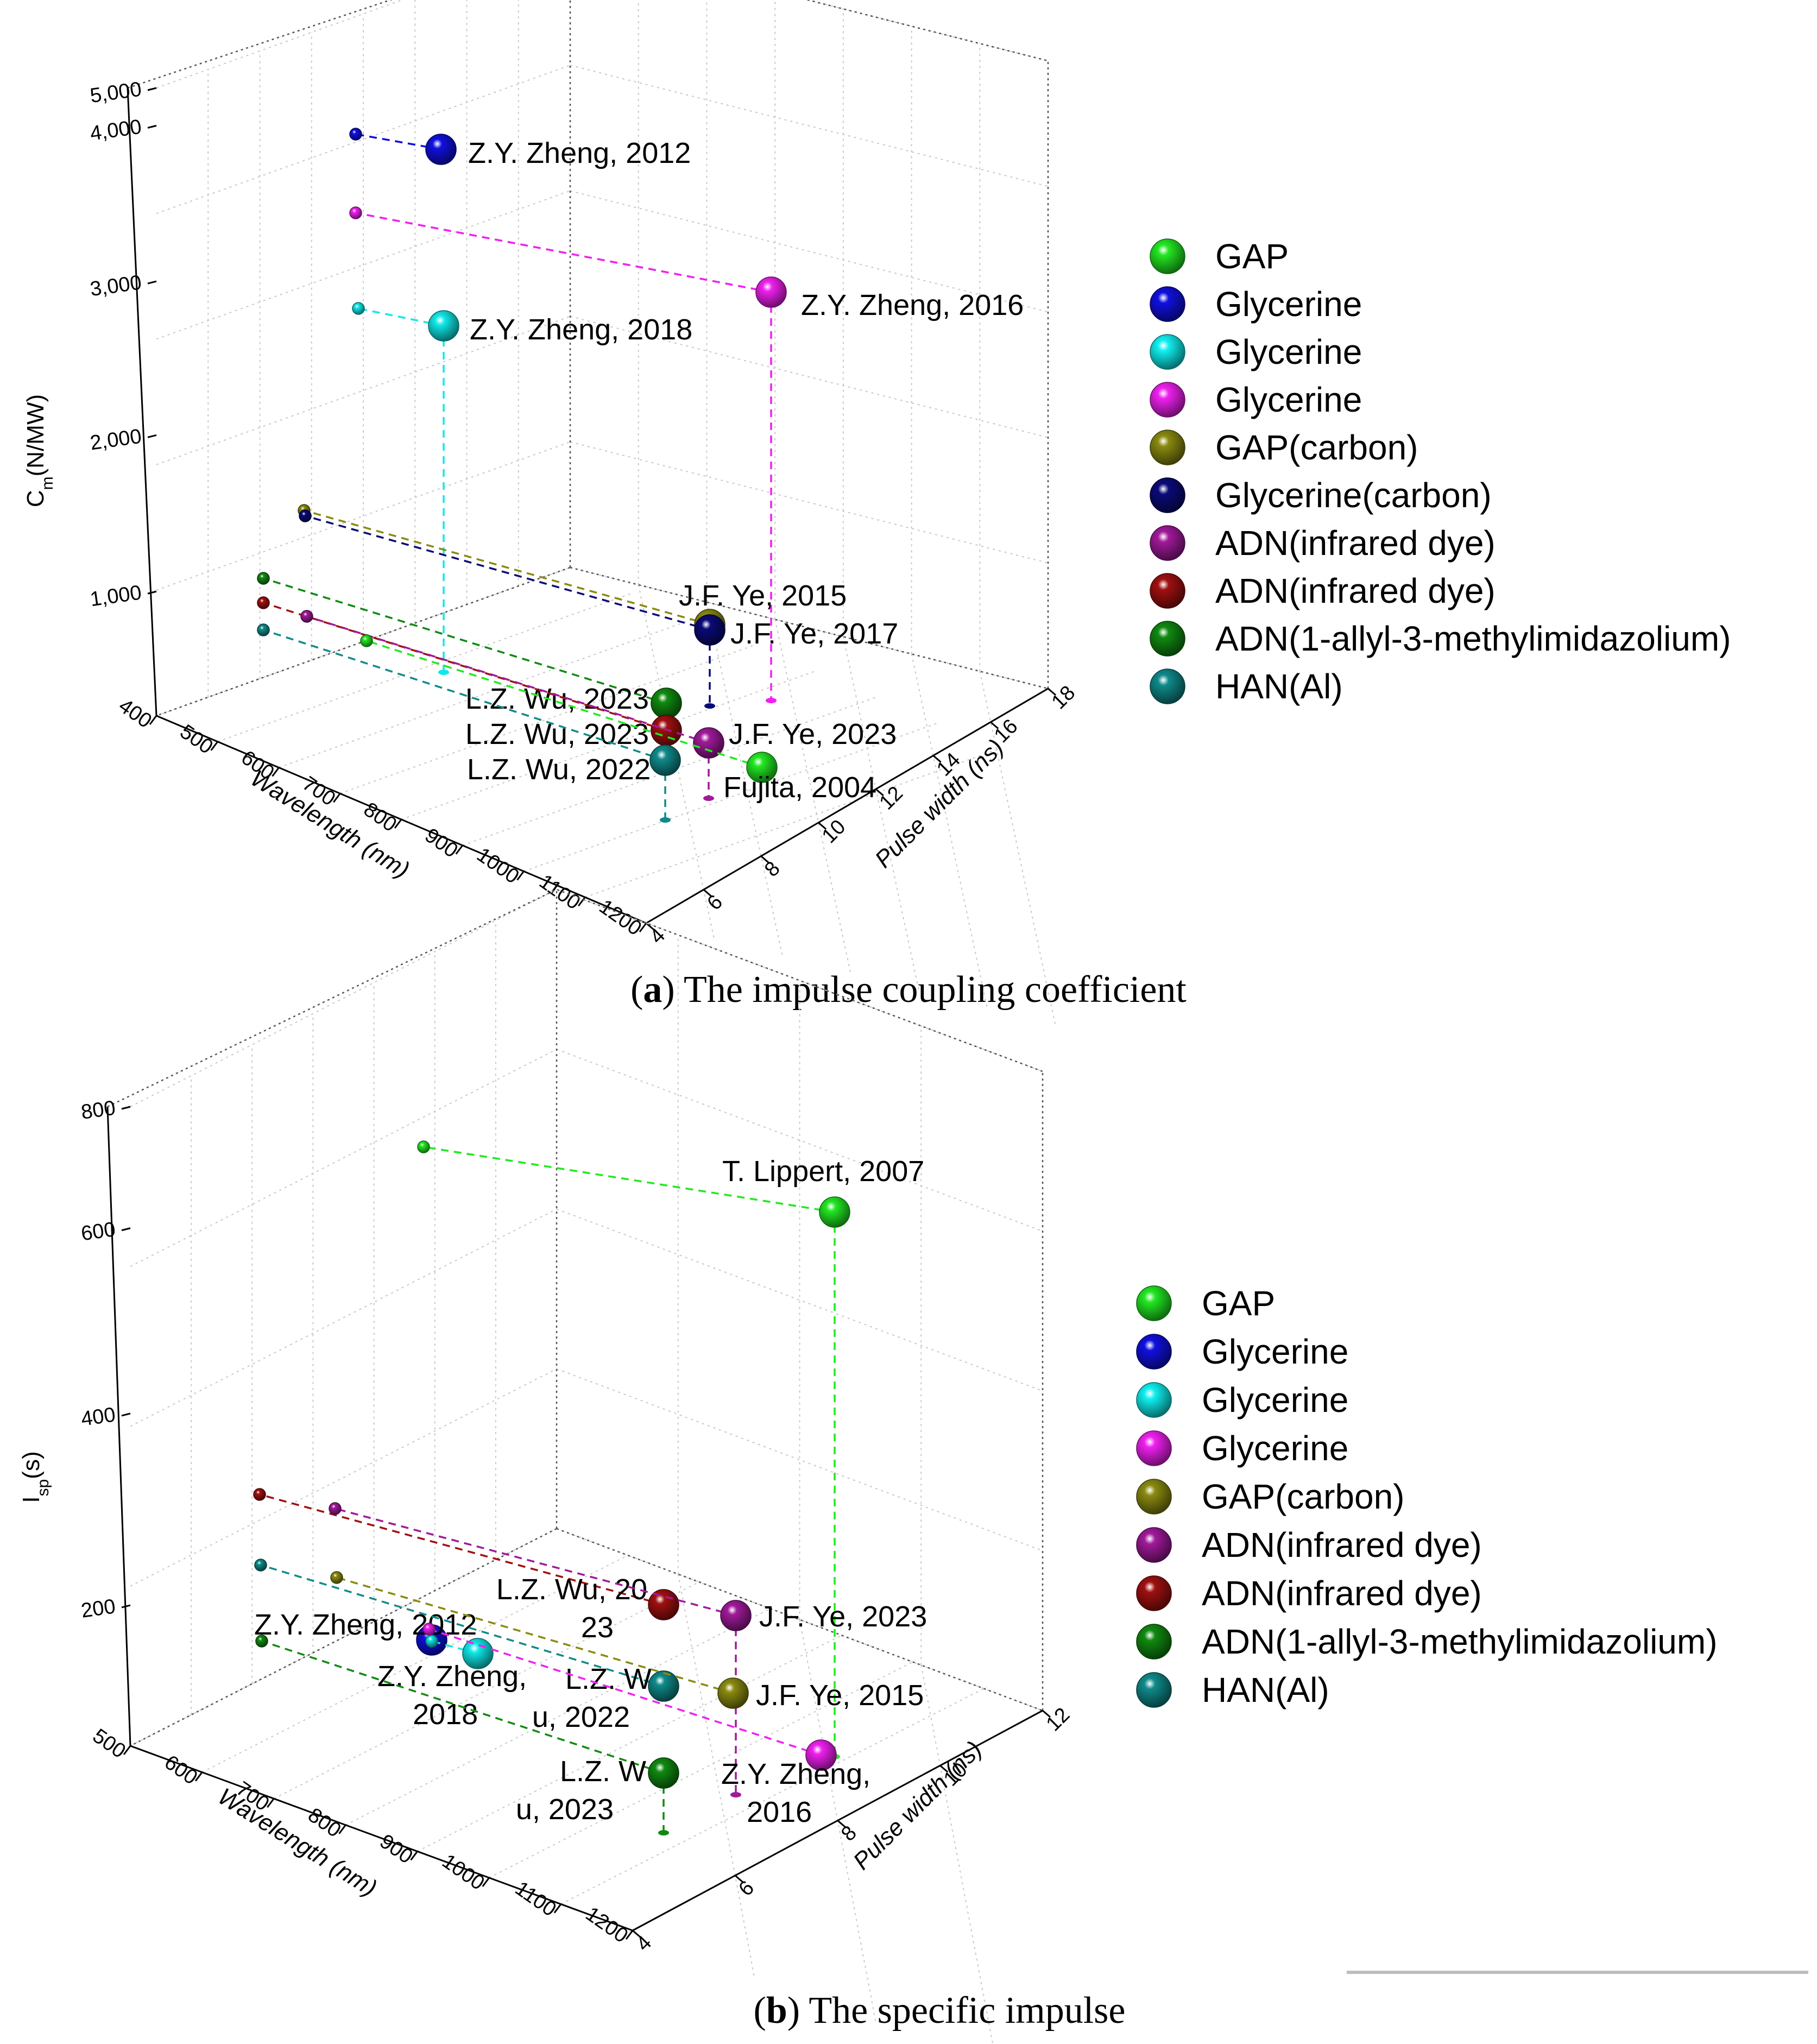 The image size is (1817, 2044). What do you see at coordinates (799, 787) in the screenshot?
I see `point-label: Fujita, 2004` at bounding box center [799, 787].